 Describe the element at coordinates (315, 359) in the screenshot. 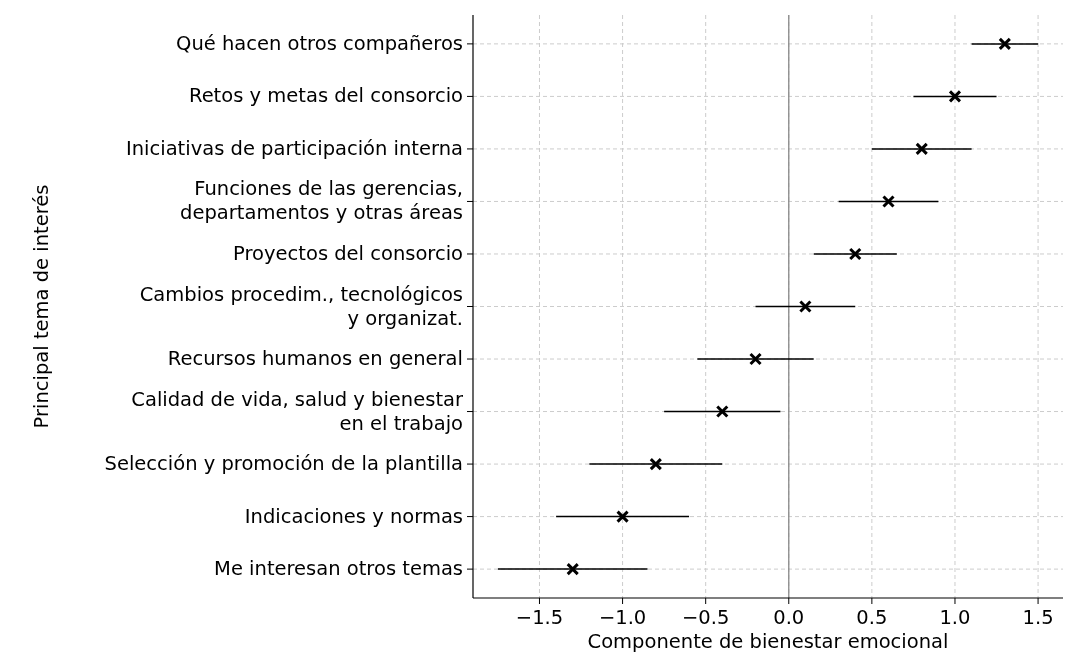

I see `y-tick-label: Recursos humanos en general` at that location.